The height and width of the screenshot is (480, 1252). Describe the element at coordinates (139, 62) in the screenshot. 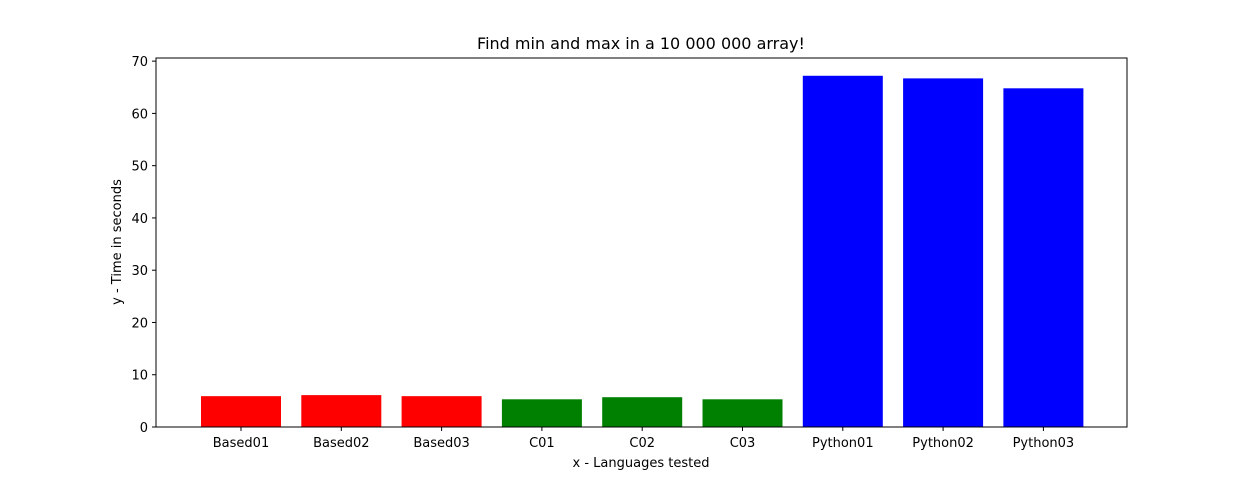

I see `y-tick-label: 70` at that location.